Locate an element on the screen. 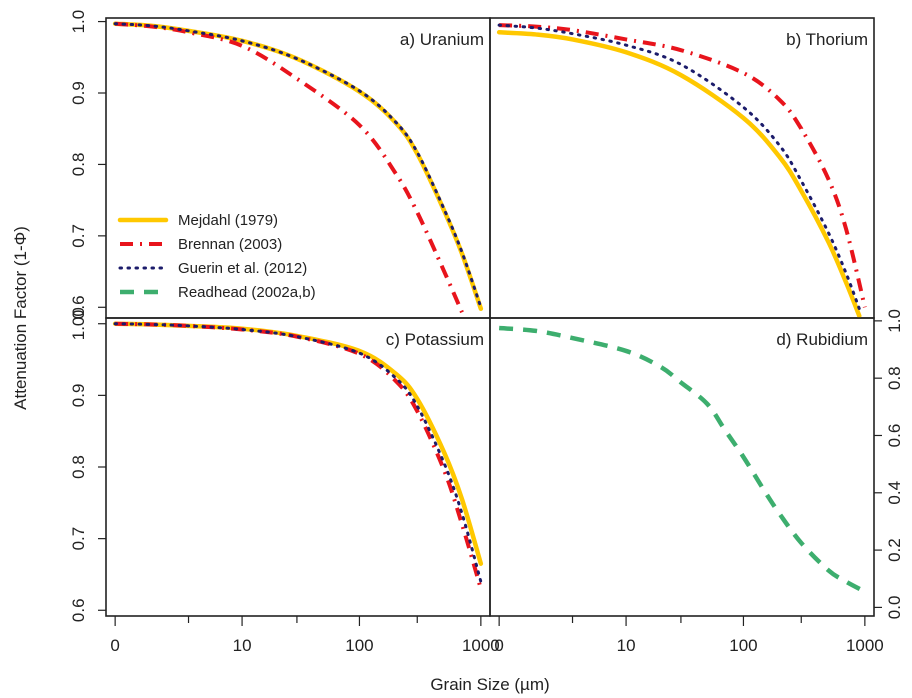 This screenshot has width=912, height=698. legend-item: Guerin et al. (2012) is located at coordinates (212, 268).